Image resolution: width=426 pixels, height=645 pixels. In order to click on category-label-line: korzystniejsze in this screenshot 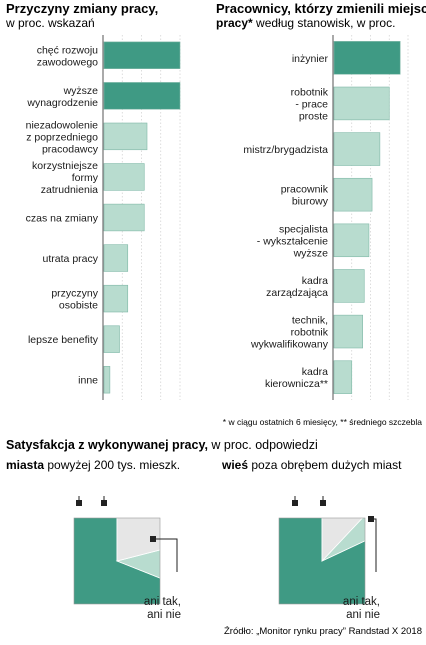, I will do `click(65, 166)`.